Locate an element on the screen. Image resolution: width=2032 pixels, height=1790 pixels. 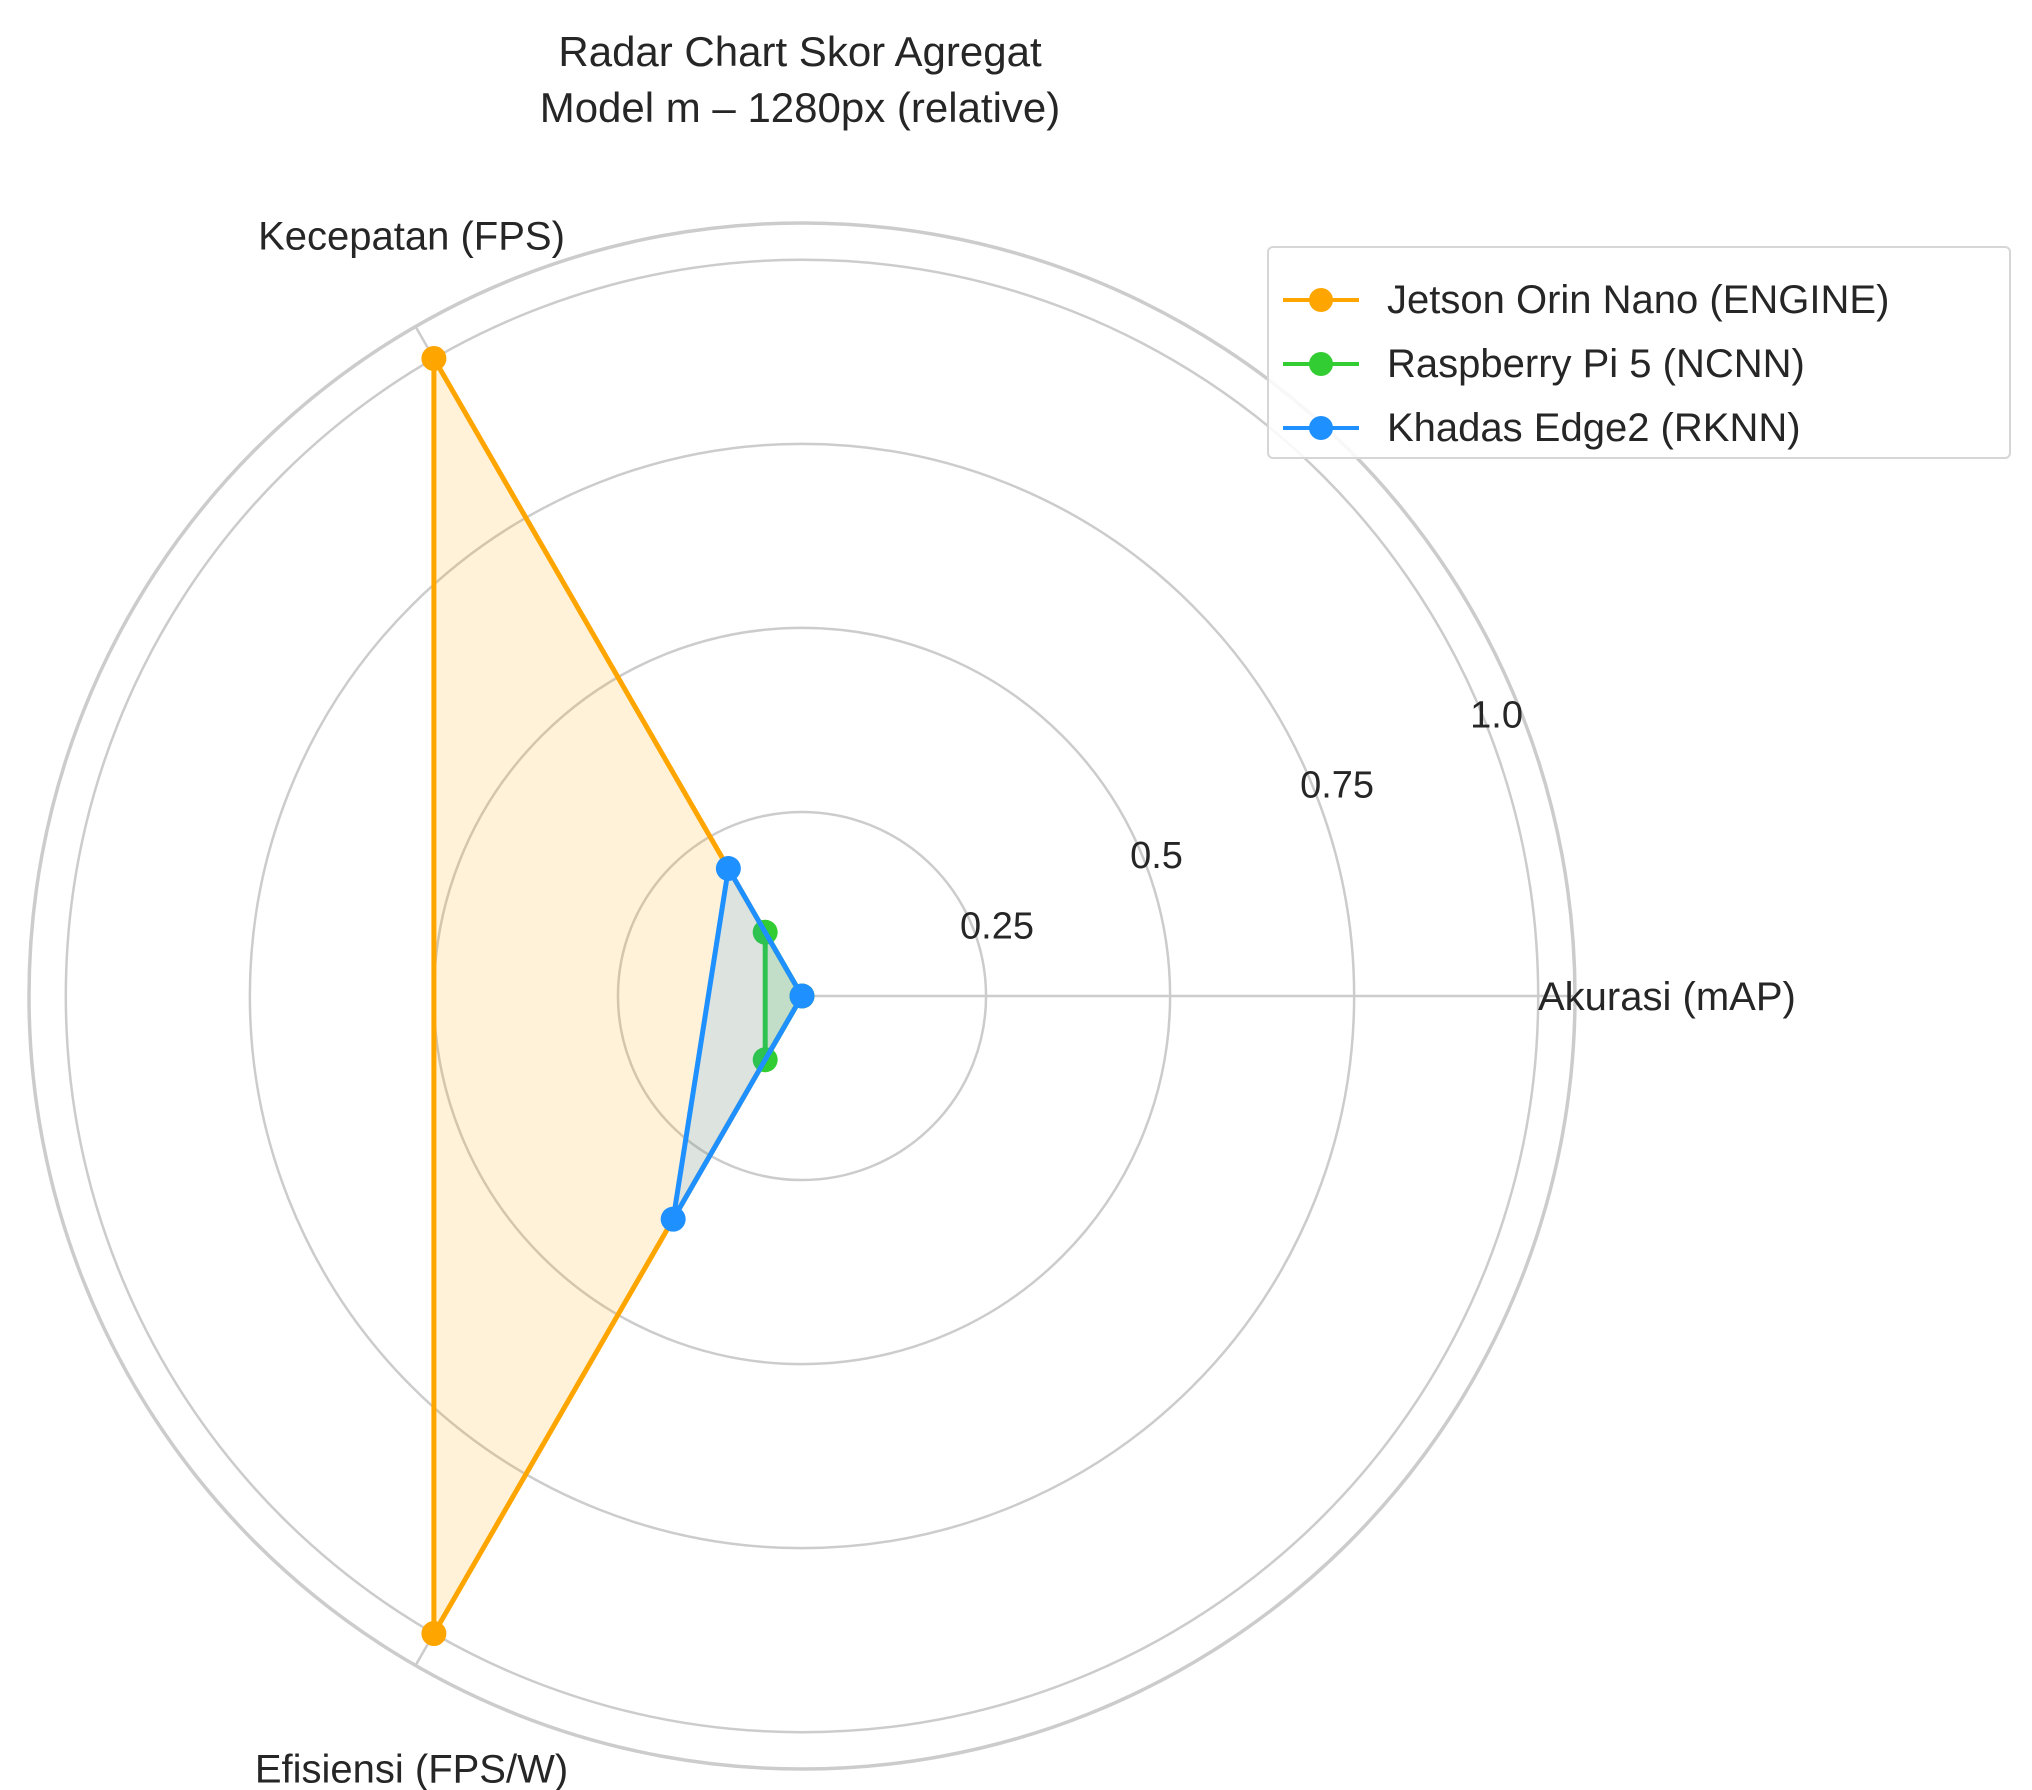
radar-series is located at coordinates (618, 996).